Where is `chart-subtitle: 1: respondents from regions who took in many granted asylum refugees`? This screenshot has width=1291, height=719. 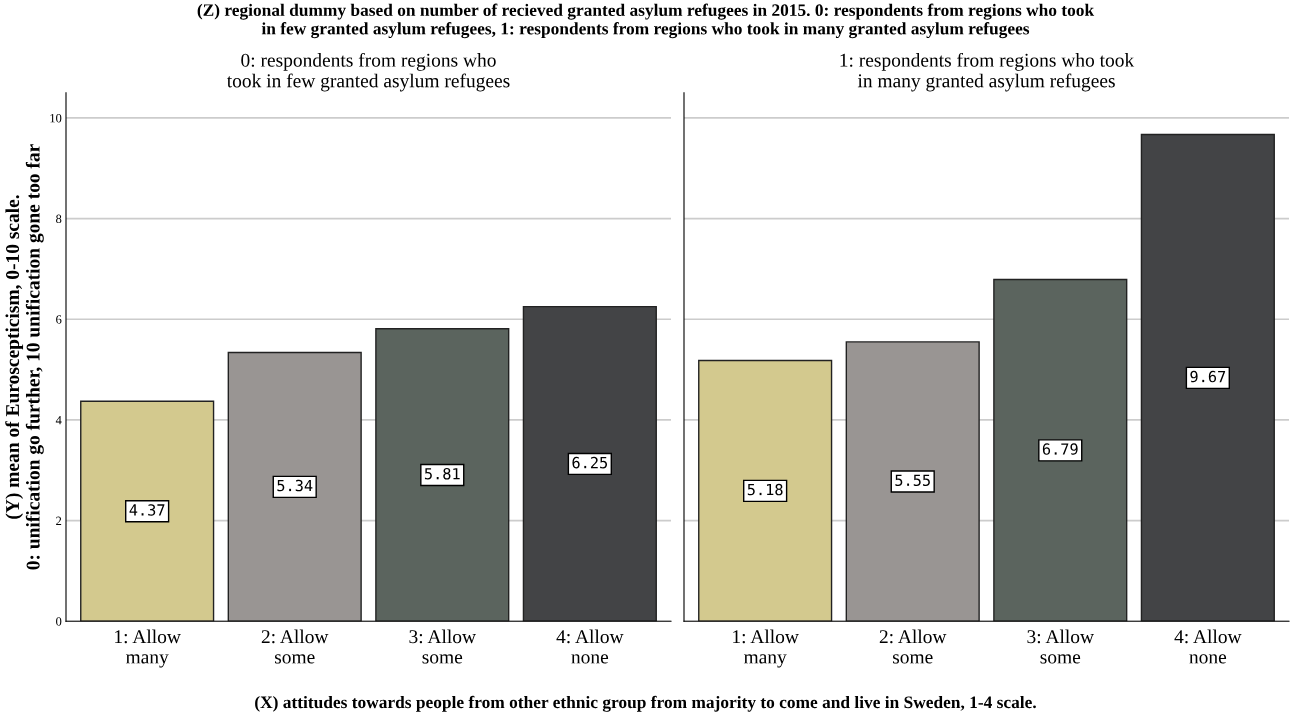 chart-subtitle: 1: respondents from regions who took in many granted asylum refugees is located at coordinates (987, 72).